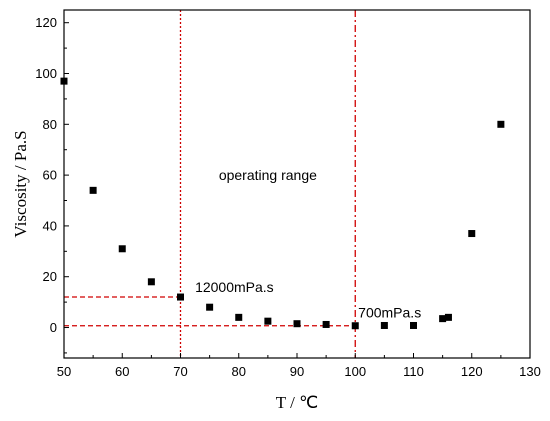  Describe the element at coordinates (53, 327) in the screenshot. I see `y-tick-label: 0` at that location.